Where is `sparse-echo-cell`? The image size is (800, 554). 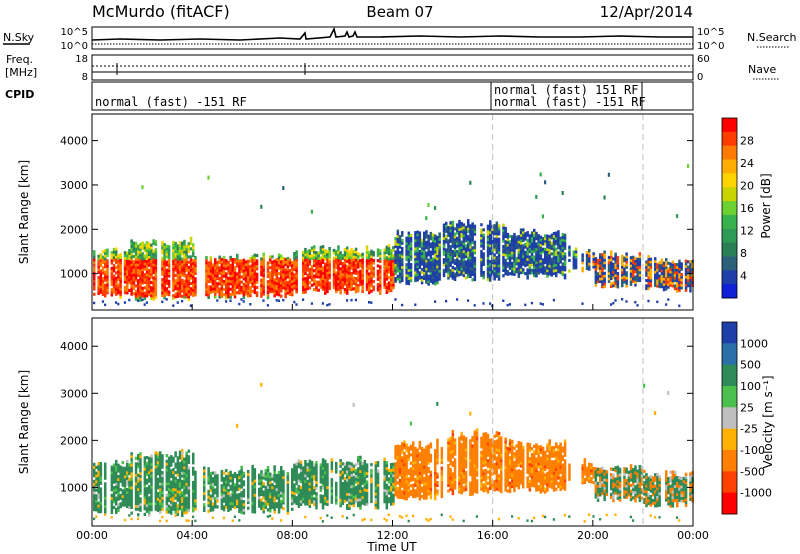 sparse-echo-cell is located at coordinates (283, 188).